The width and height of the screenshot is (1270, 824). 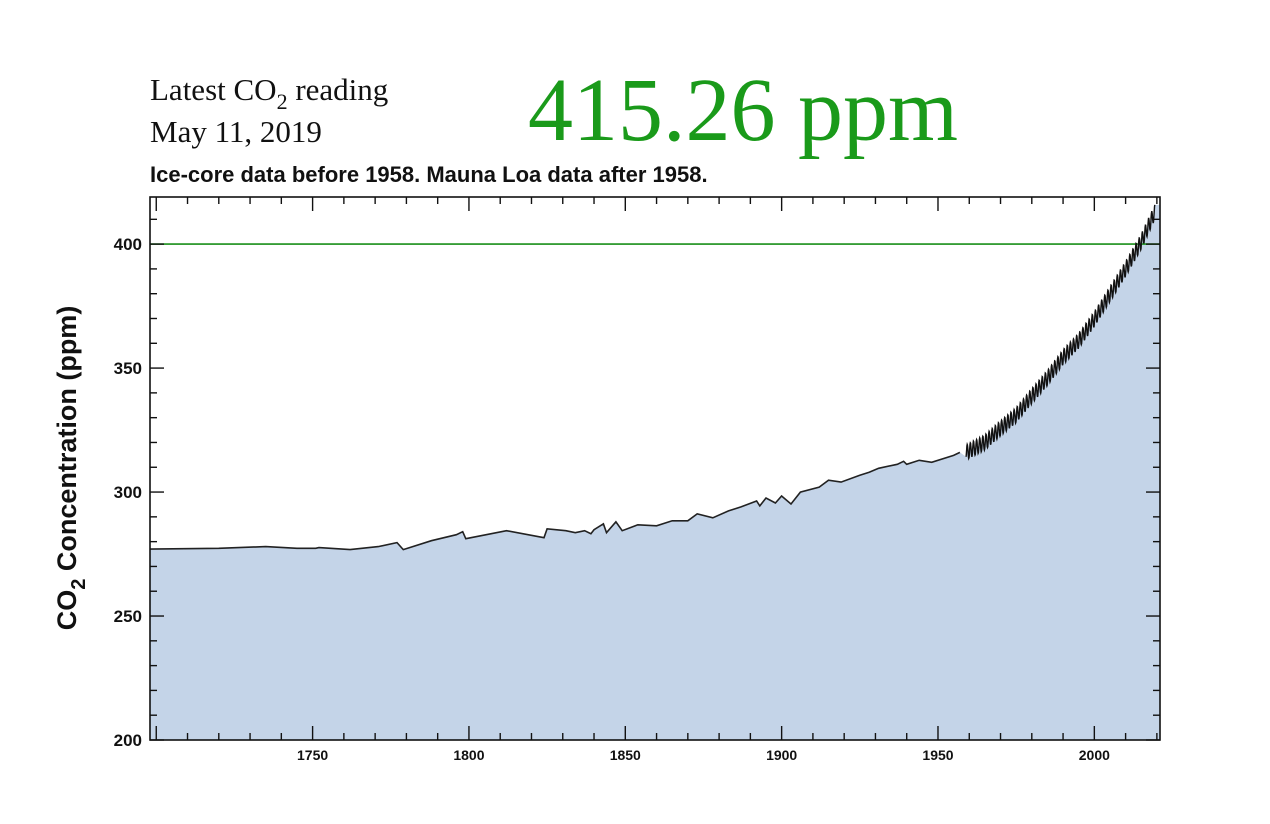 I want to click on latest-reading-date: May 11, 2019, so click(x=236, y=131).